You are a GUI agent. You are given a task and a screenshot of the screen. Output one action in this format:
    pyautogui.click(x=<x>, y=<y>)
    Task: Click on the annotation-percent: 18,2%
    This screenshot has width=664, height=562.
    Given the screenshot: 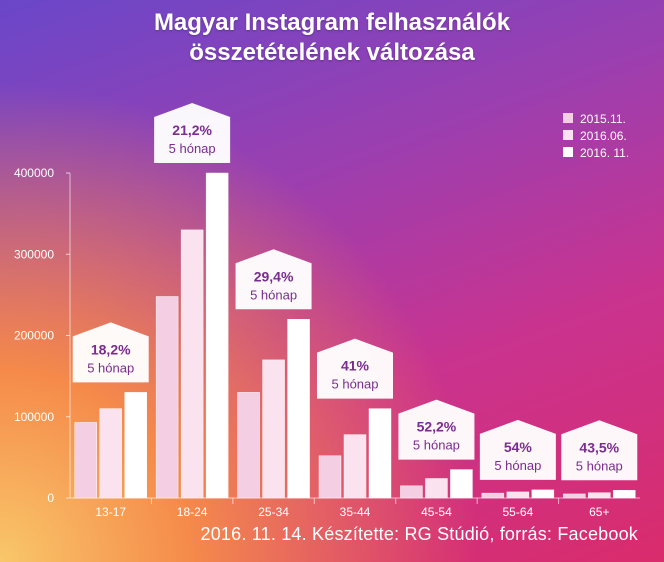 What is the action you would take?
    pyautogui.click(x=111, y=349)
    